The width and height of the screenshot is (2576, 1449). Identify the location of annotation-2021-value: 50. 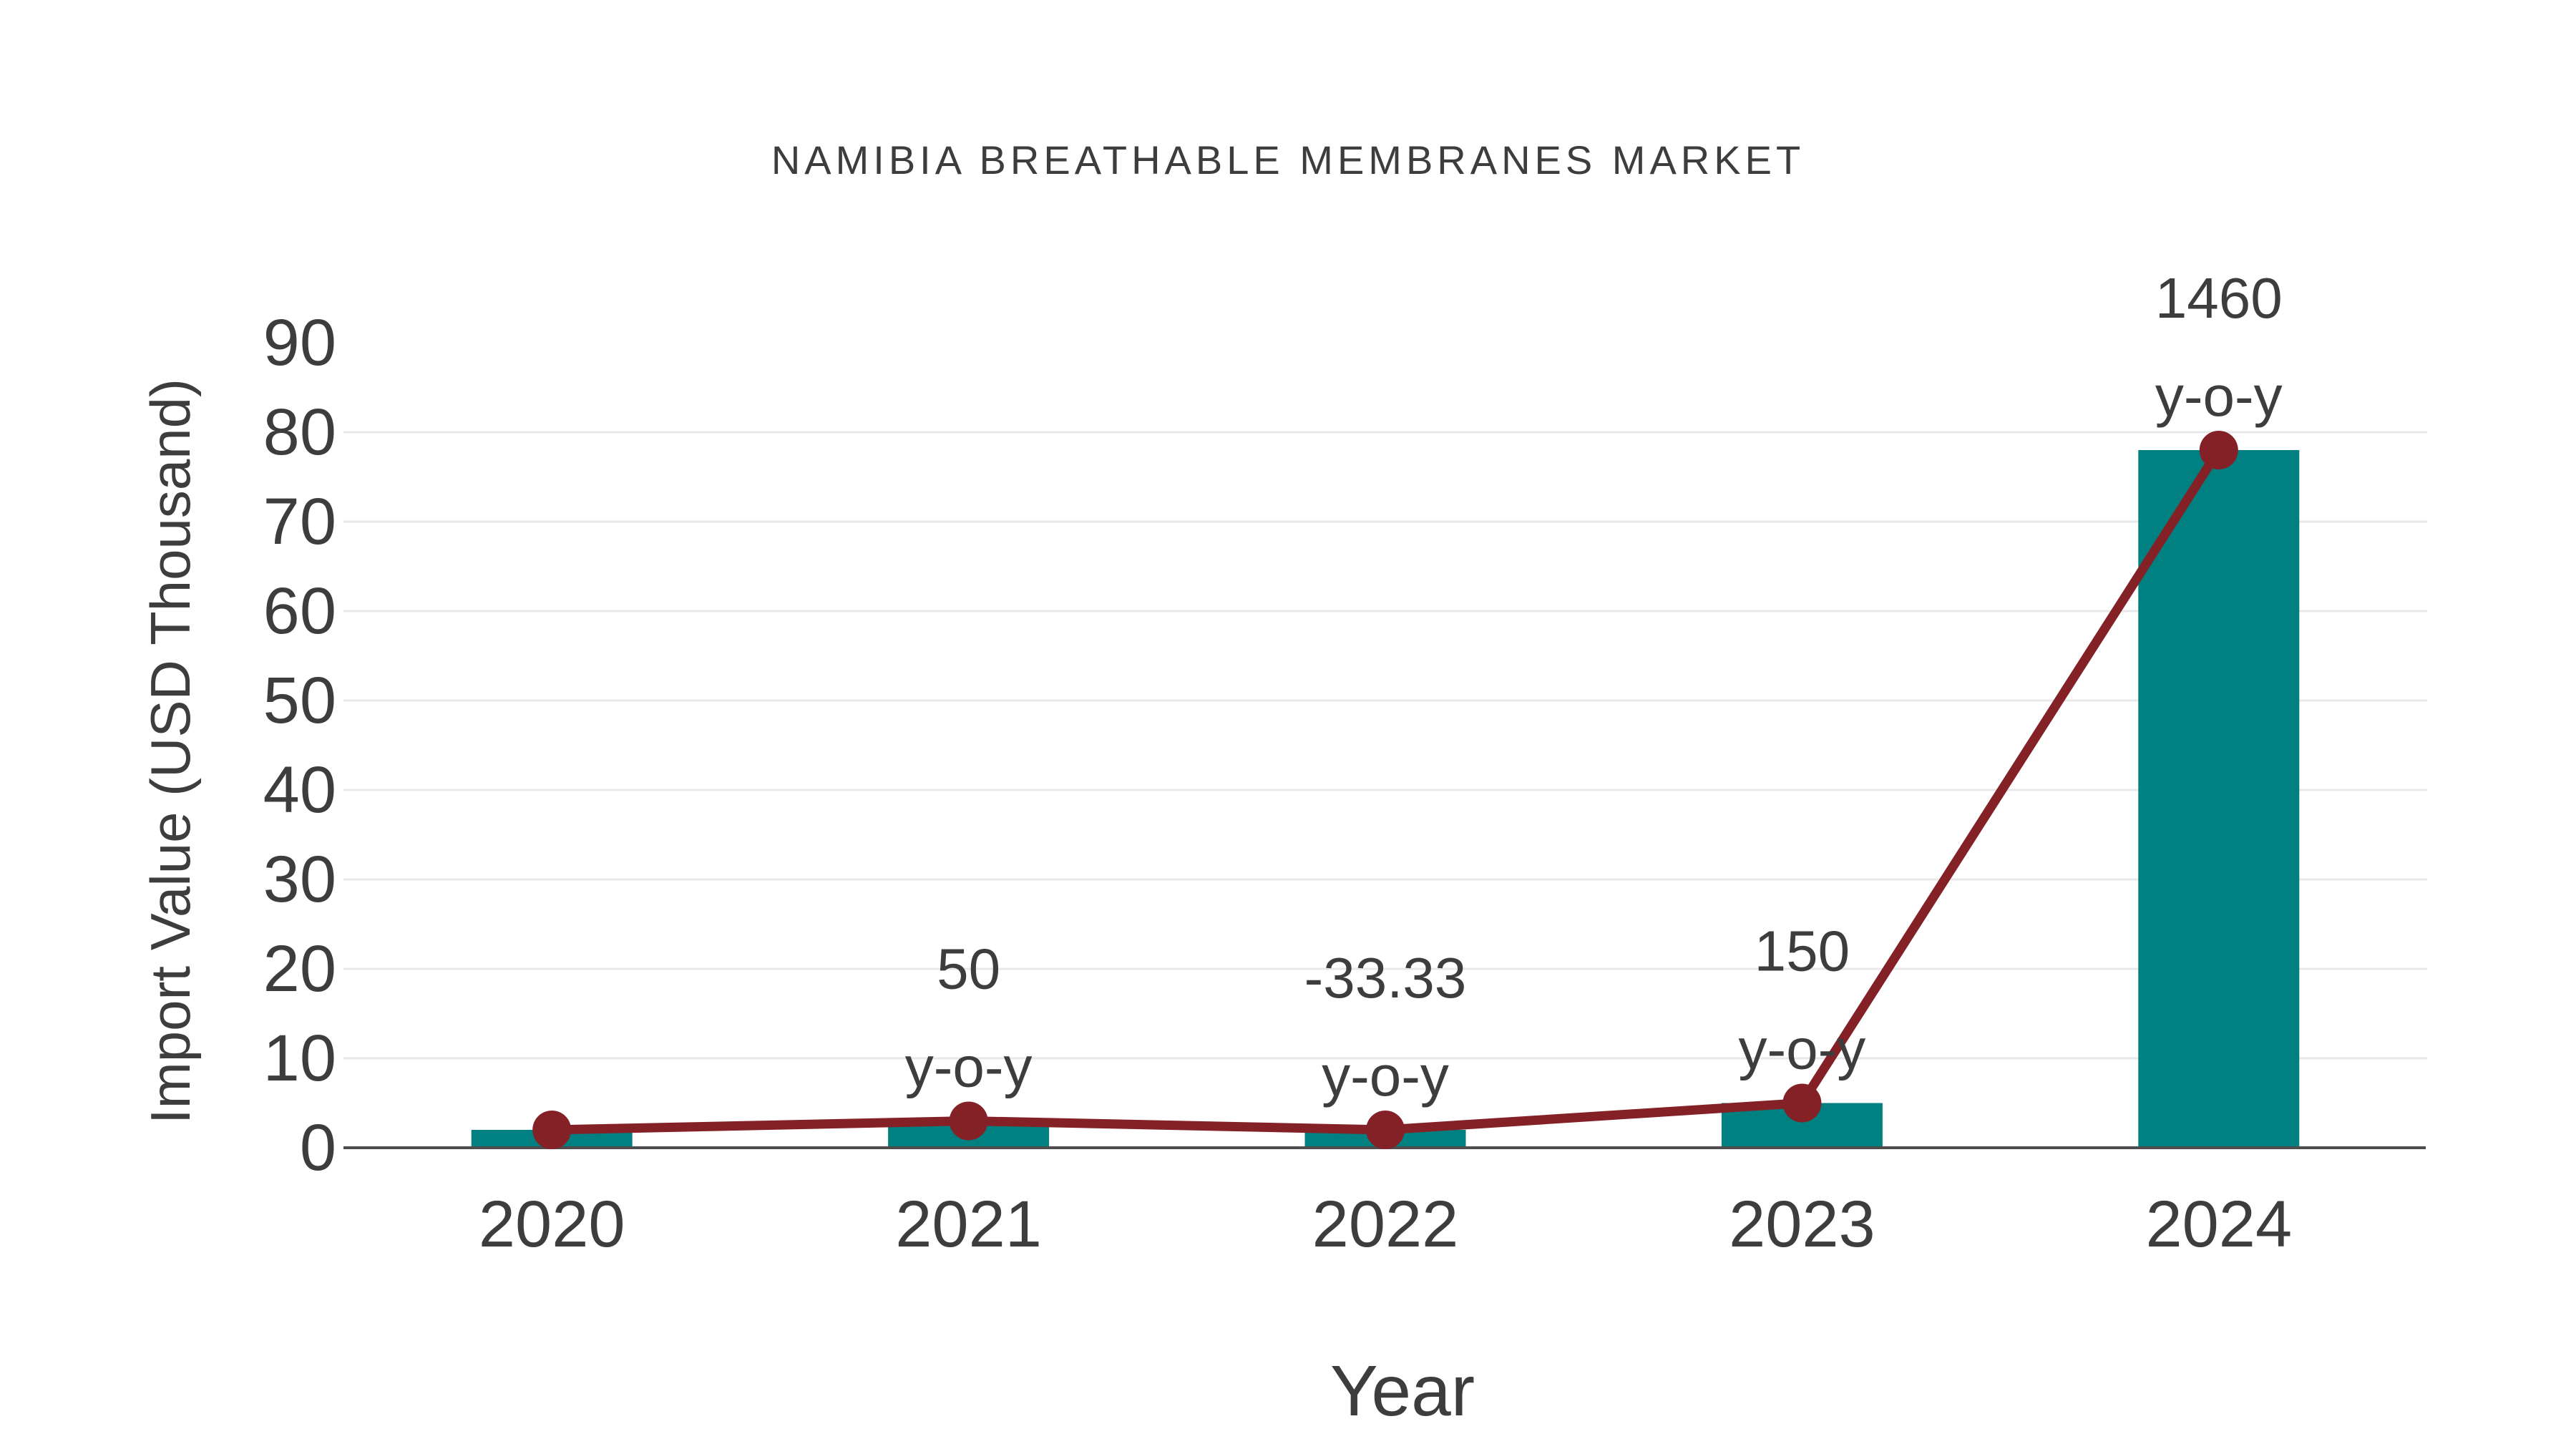
(968, 969).